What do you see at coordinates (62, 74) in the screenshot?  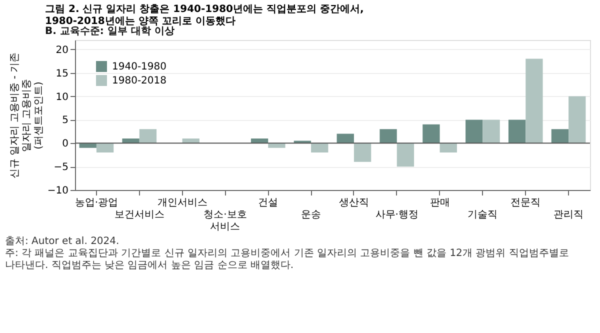 I see `y-tick-label: 15` at bounding box center [62, 74].